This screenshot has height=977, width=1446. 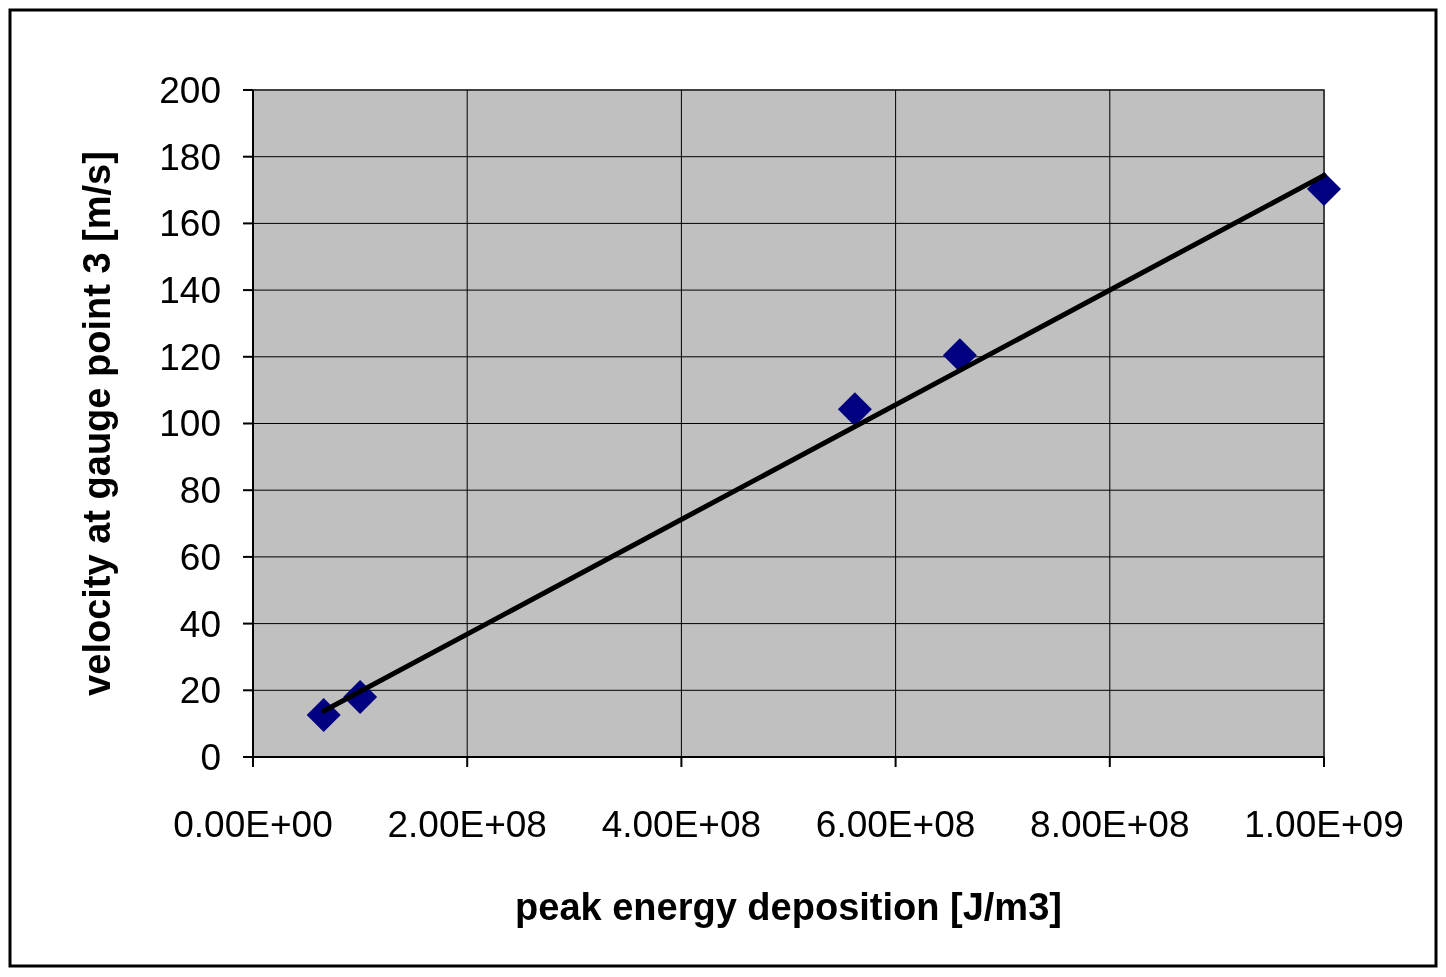 What do you see at coordinates (1110, 824) in the screenshot?
I see `x-tick-label: 8.00E+08` at bounding box center [1110, 824].